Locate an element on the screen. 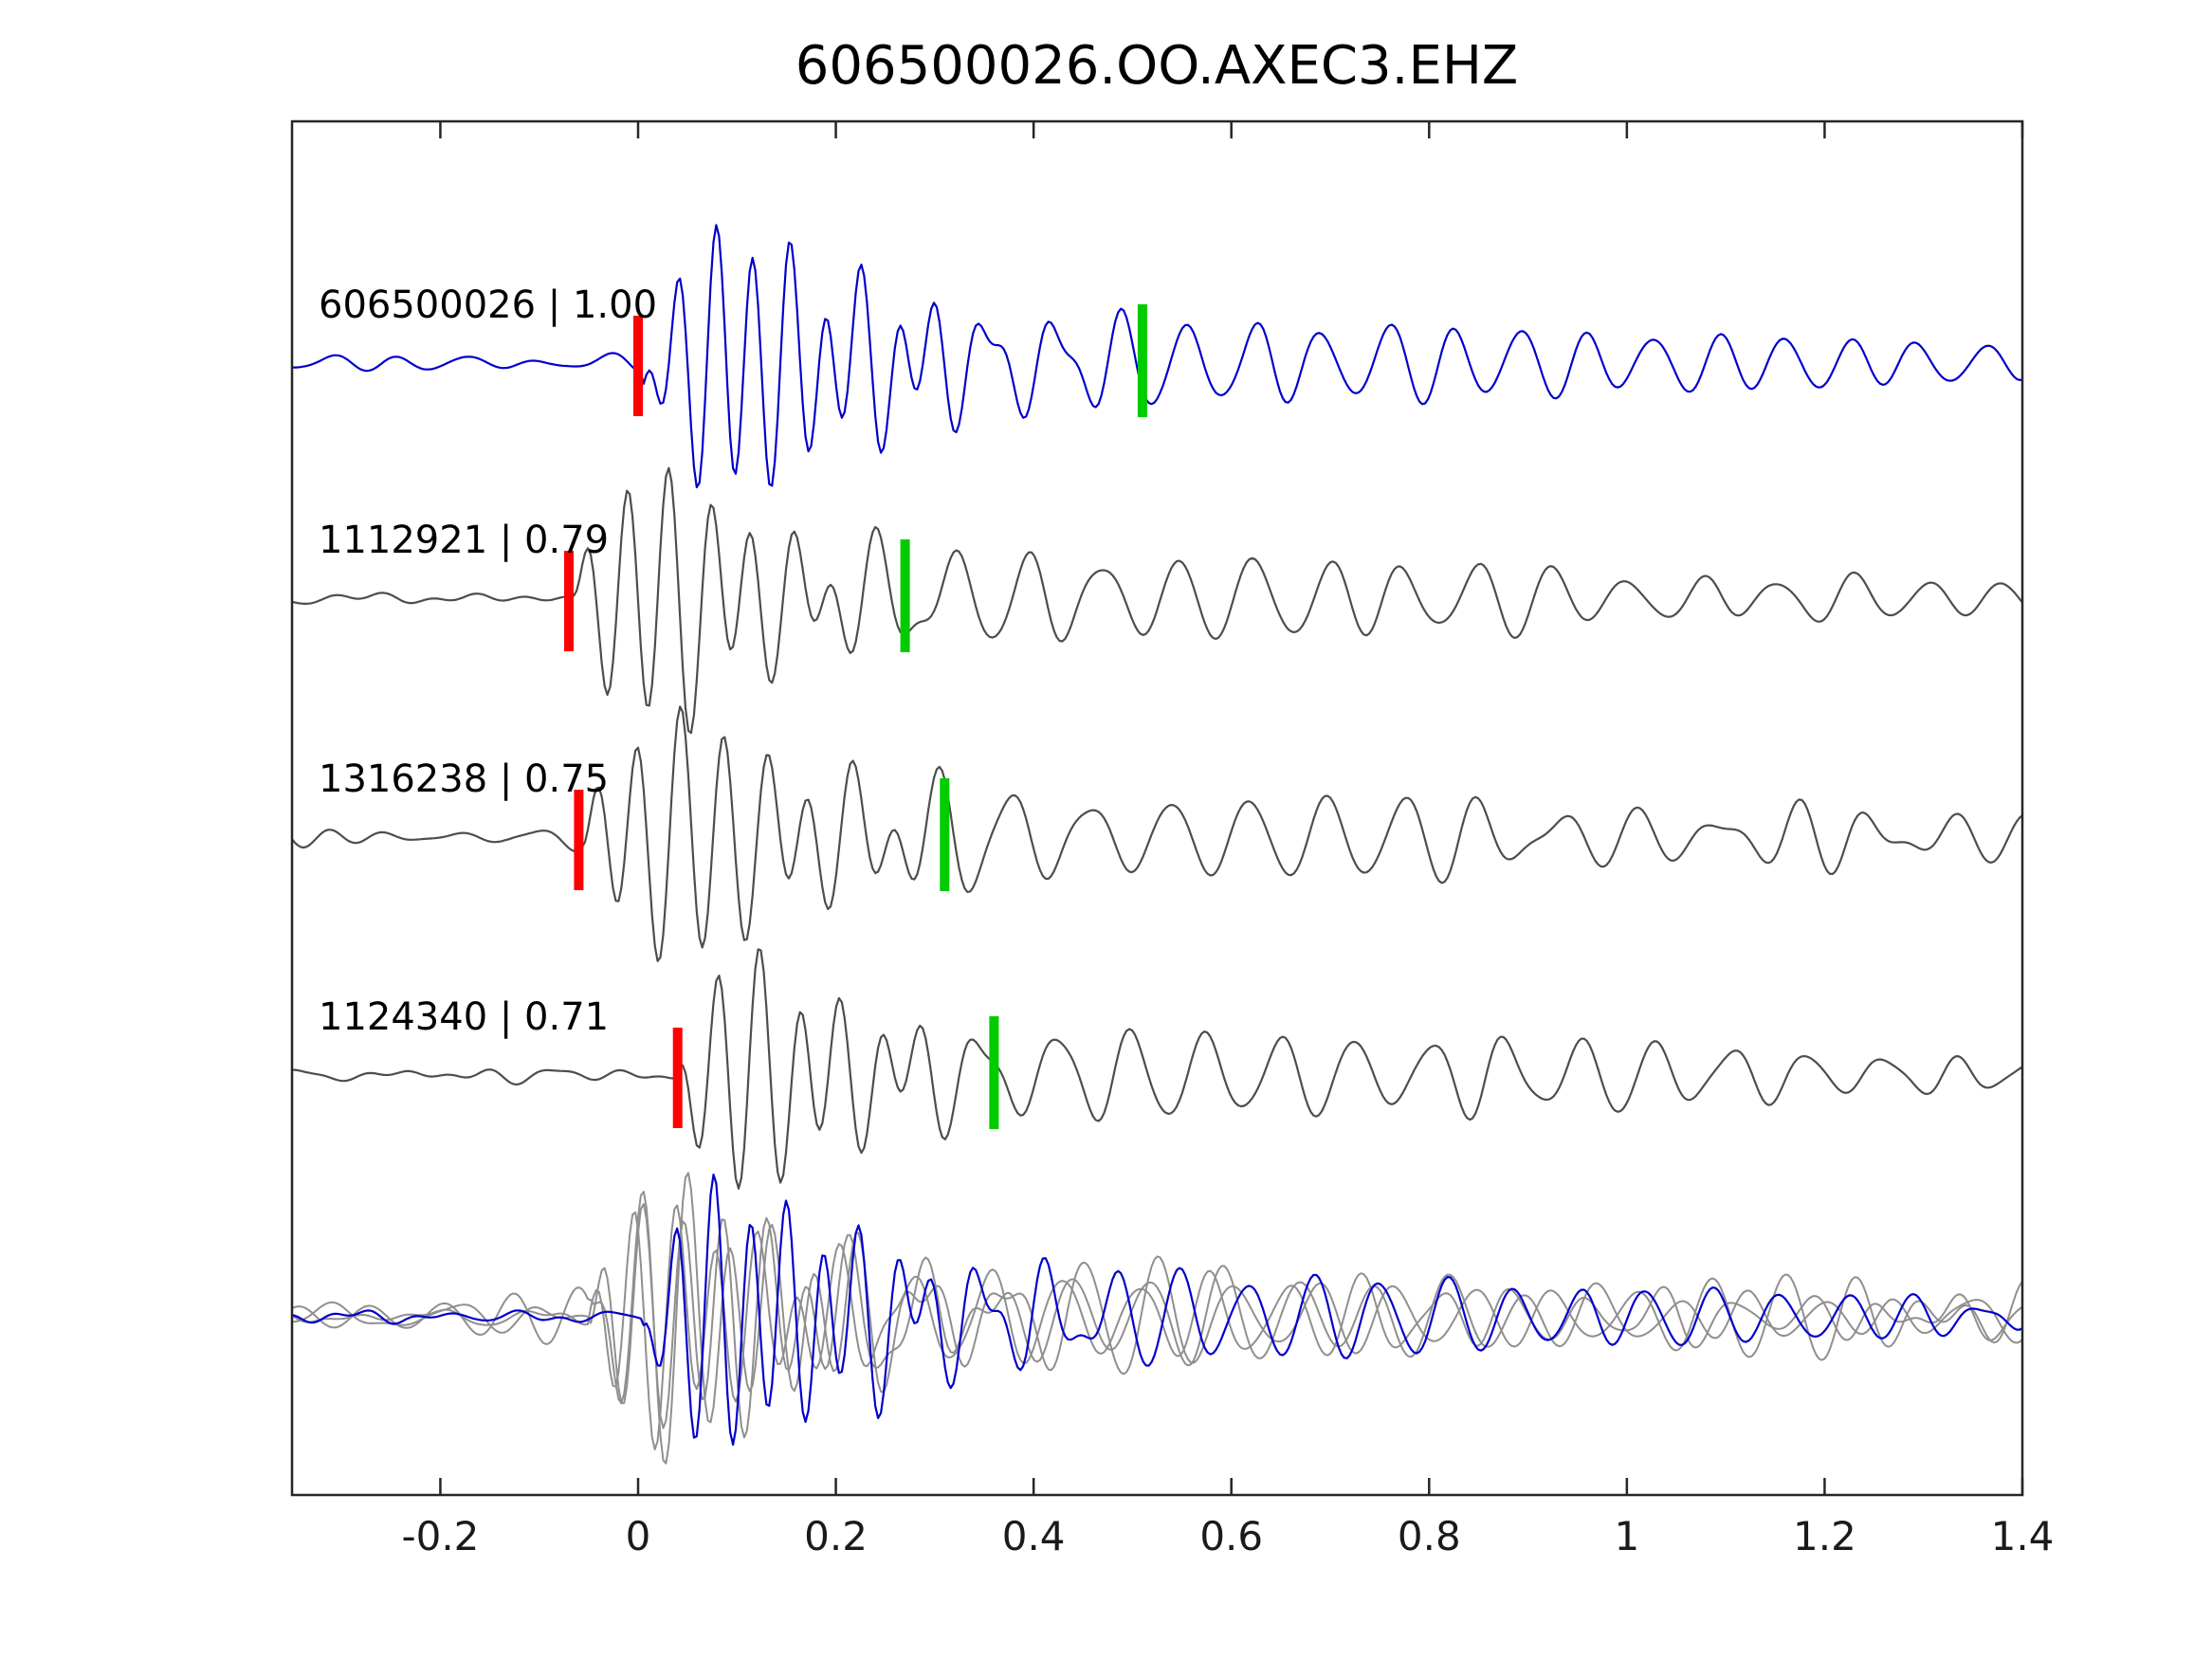 This screenshot has height=1659, width=2212. trace-label-1124340: 1124340 | 0.71 is located at coordinates (464, 1017).